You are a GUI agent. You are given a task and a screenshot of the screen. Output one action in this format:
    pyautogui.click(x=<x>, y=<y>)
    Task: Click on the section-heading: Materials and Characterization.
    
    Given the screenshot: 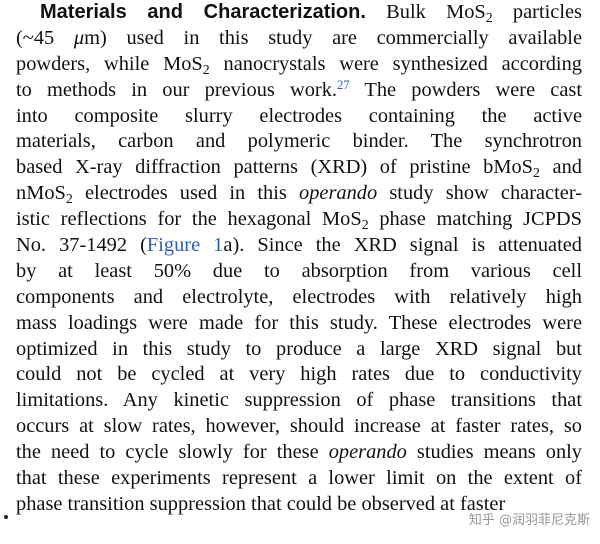 What is the action you would take?
    pyautogui.click(x=203, y=12)
    